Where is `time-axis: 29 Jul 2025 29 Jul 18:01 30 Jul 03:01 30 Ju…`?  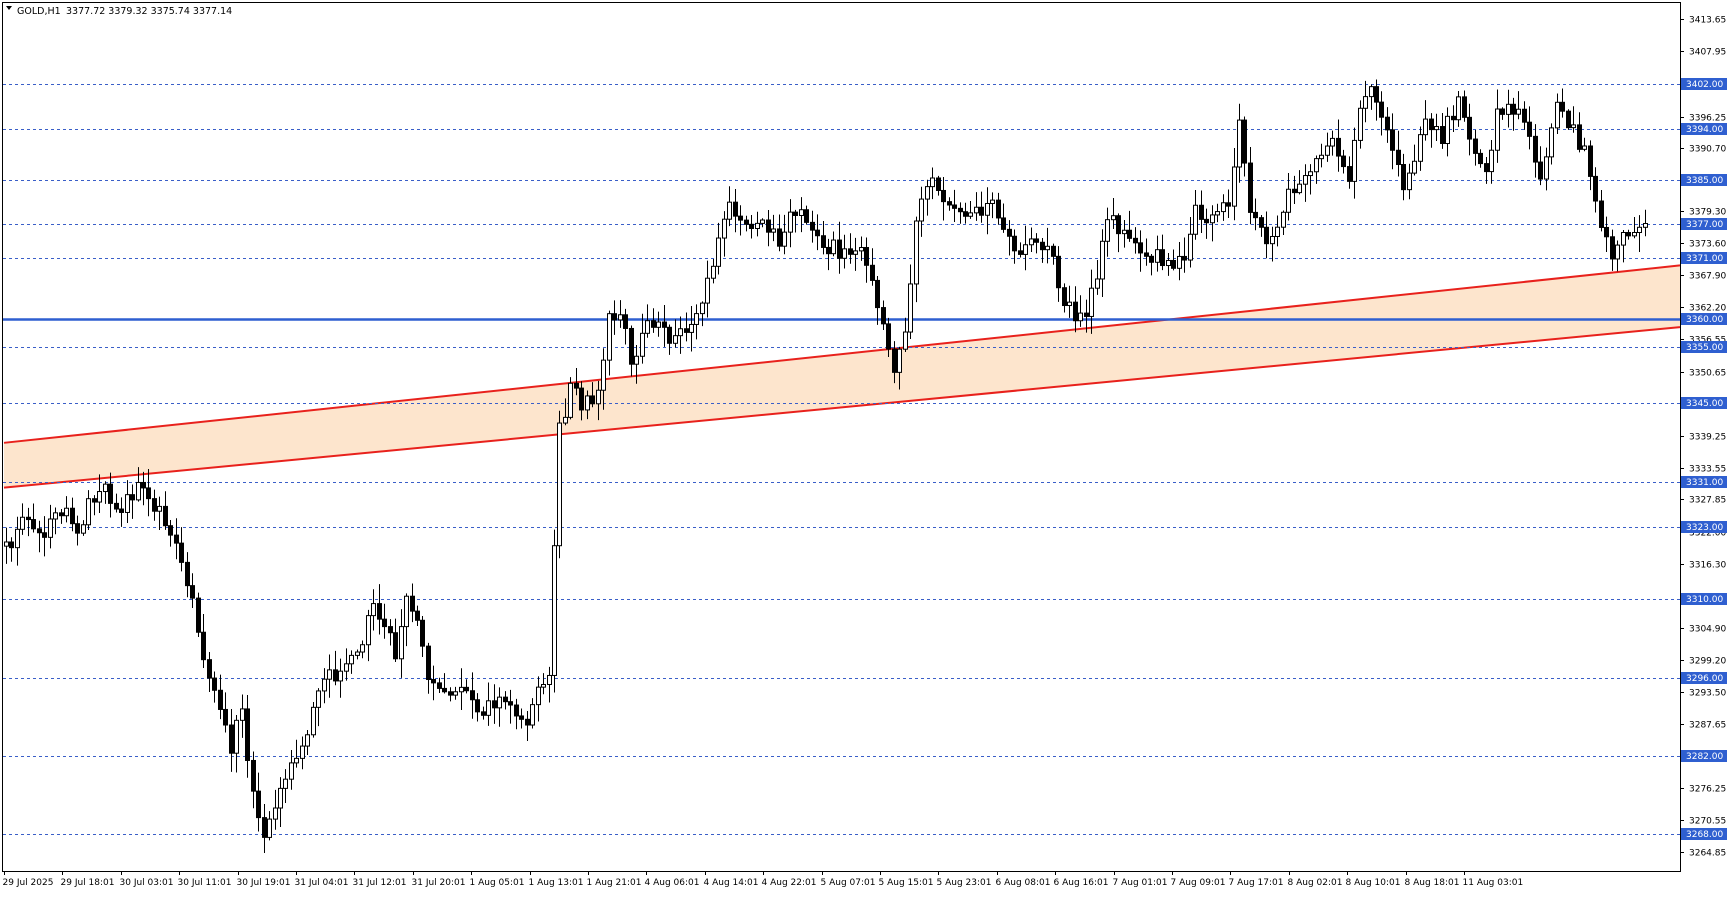 time-axis: 29 Jul 2025 29 Jul 18:01 30 Jul 03:01 30 Ju… is located at coordinates (763, 879).